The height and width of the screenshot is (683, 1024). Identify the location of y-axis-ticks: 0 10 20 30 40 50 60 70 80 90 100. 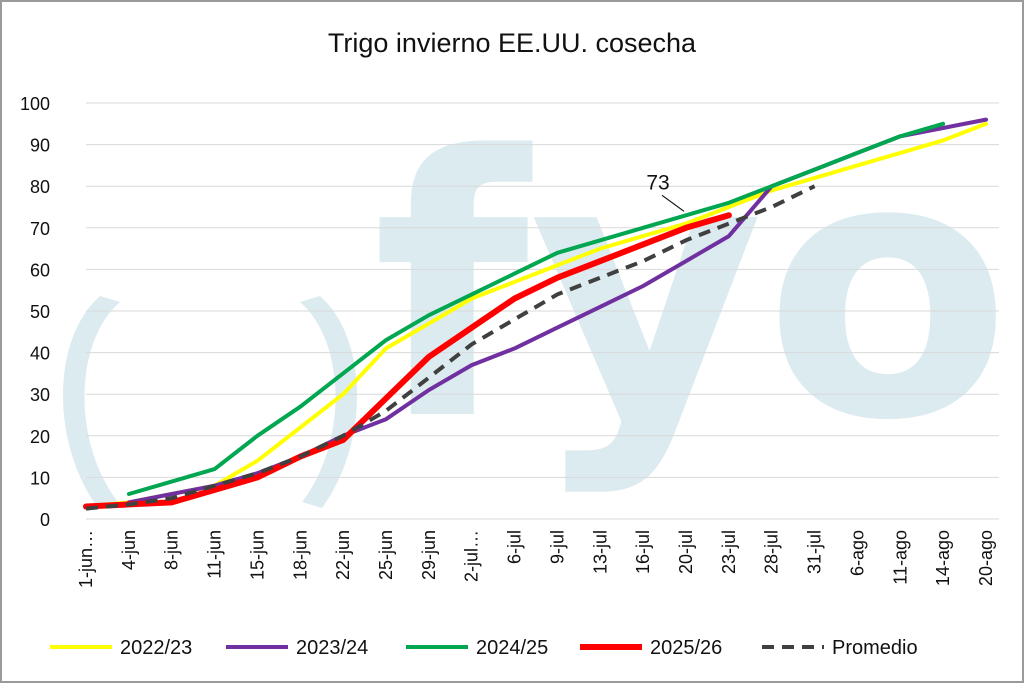
(35, 312).